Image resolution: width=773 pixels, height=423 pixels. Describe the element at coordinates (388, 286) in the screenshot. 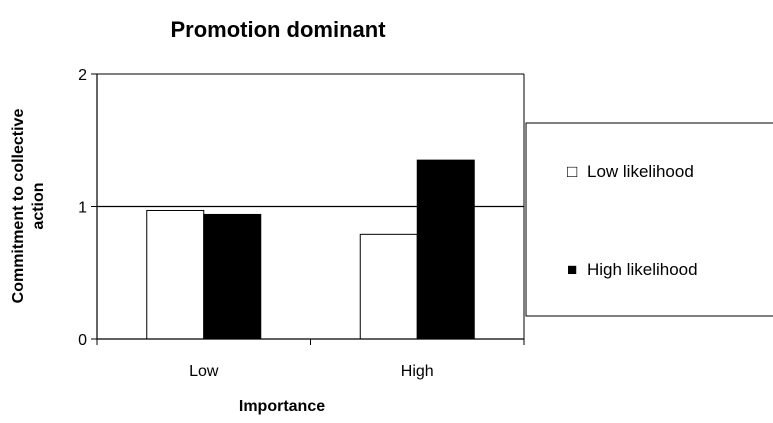

I see `bar-low-likelihood-high` at that location.